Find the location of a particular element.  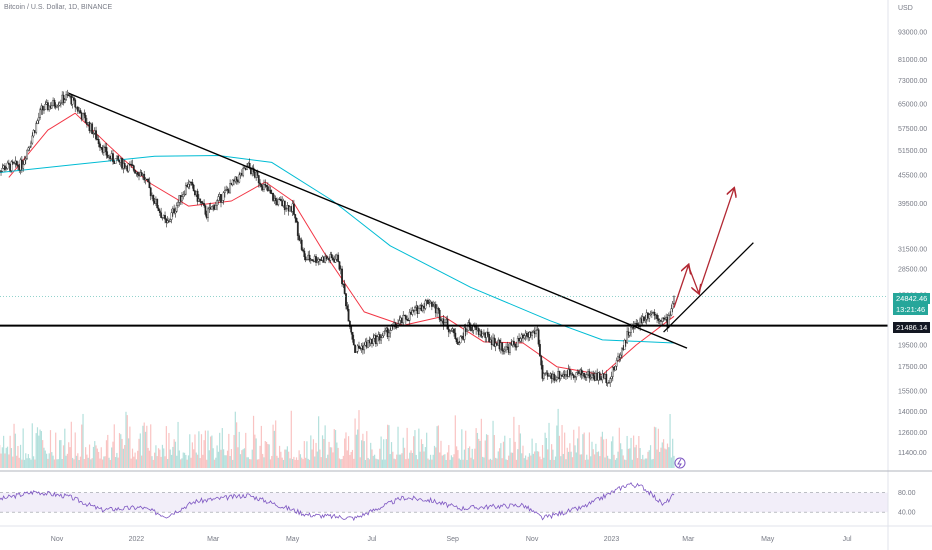

x-tick-label: Jul is located at coordinates (372, 539).